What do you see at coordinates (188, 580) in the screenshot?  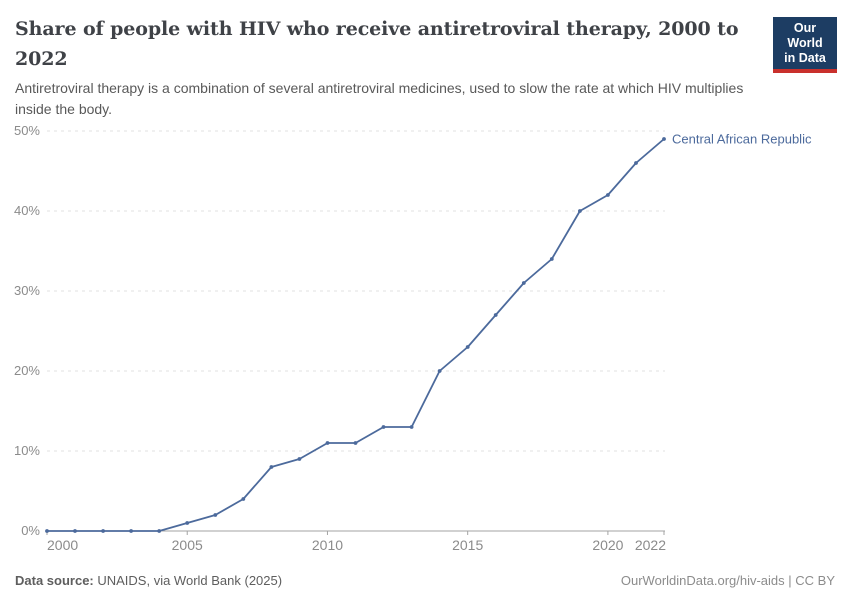 I see `data-source-text: UNAIDS, via World Bank (2025)` at bounding box center [188, 580].